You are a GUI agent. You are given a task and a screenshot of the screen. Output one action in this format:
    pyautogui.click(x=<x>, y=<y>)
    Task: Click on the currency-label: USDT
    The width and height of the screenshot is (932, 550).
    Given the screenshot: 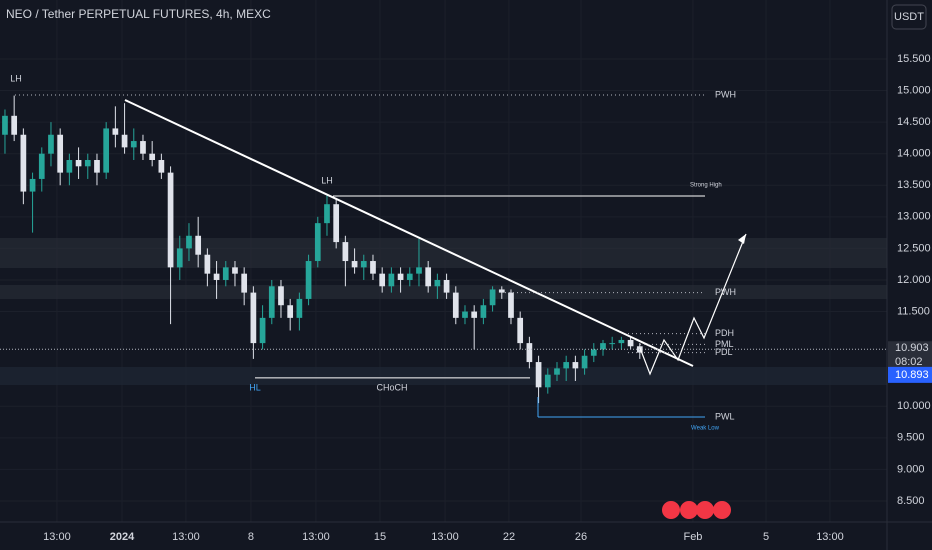 What is the action you would take?
    pyautogui.click(x=909, y=17)
    